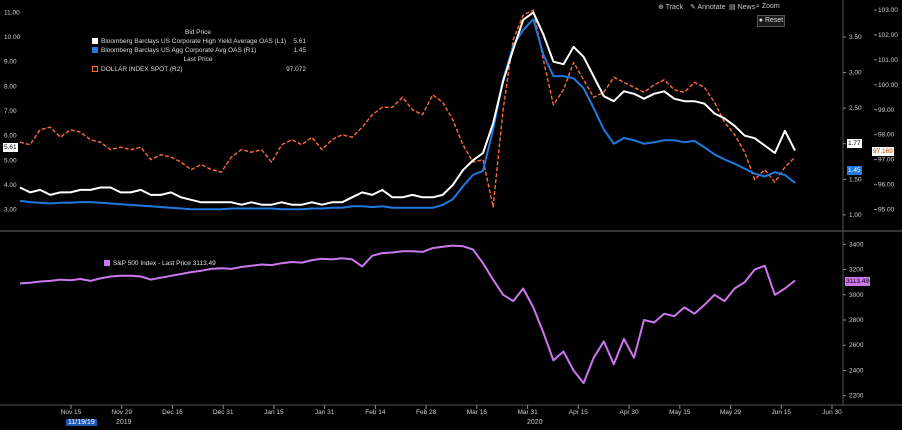  I want to click on legend-value-dxy: 97.072, so click(296, 69).